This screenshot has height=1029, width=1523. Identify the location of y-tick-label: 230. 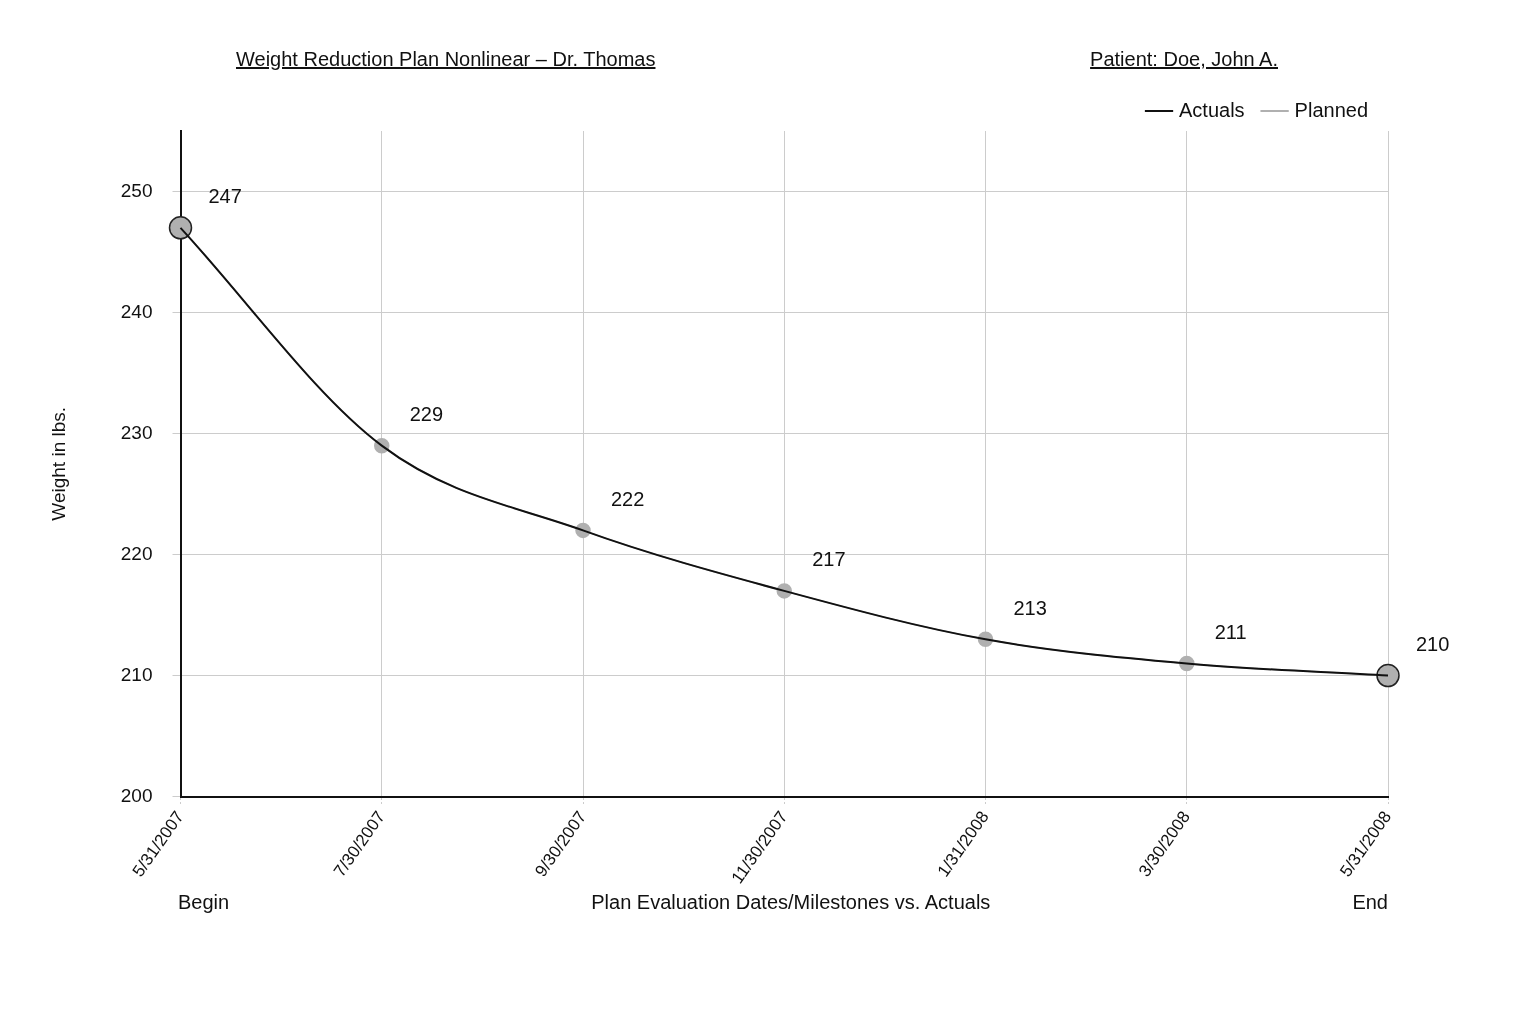
(136, 432).